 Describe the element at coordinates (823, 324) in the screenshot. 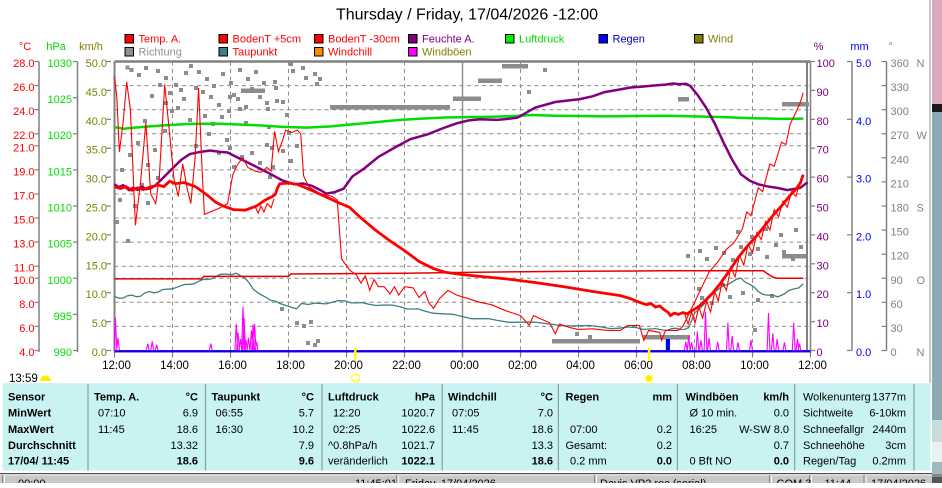

I see `svg-text: 10` at that location.